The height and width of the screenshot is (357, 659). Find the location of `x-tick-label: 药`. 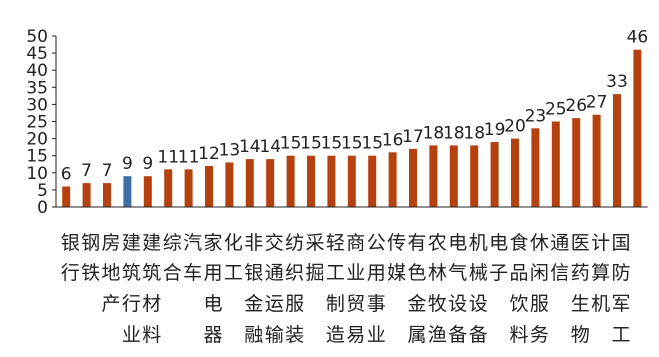

x-tick-label: 药 is located at coordinates (580, 273).